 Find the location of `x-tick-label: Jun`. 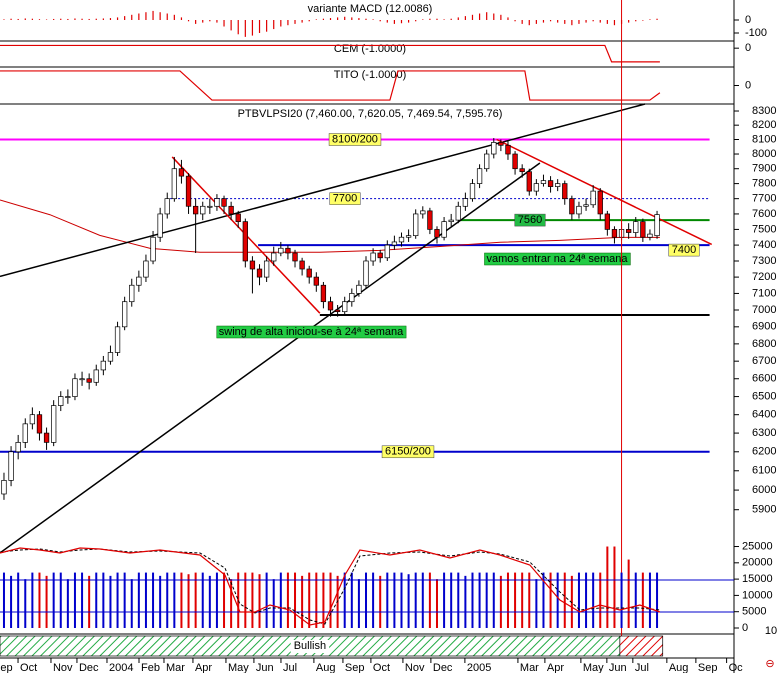

x-tick-label: Jun is located at coordinates (618, 667).